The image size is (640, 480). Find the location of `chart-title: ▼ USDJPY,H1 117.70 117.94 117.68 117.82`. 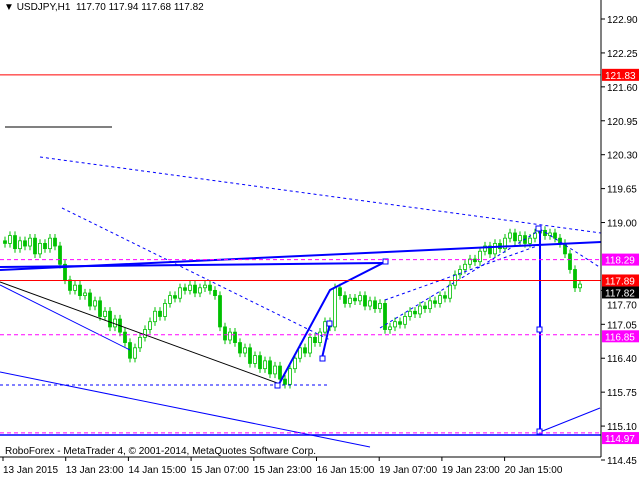

chart-title: ▼ USDJPY,H1 117.70 117.94 117.68 117.82 is located at coordinates (104, 7).